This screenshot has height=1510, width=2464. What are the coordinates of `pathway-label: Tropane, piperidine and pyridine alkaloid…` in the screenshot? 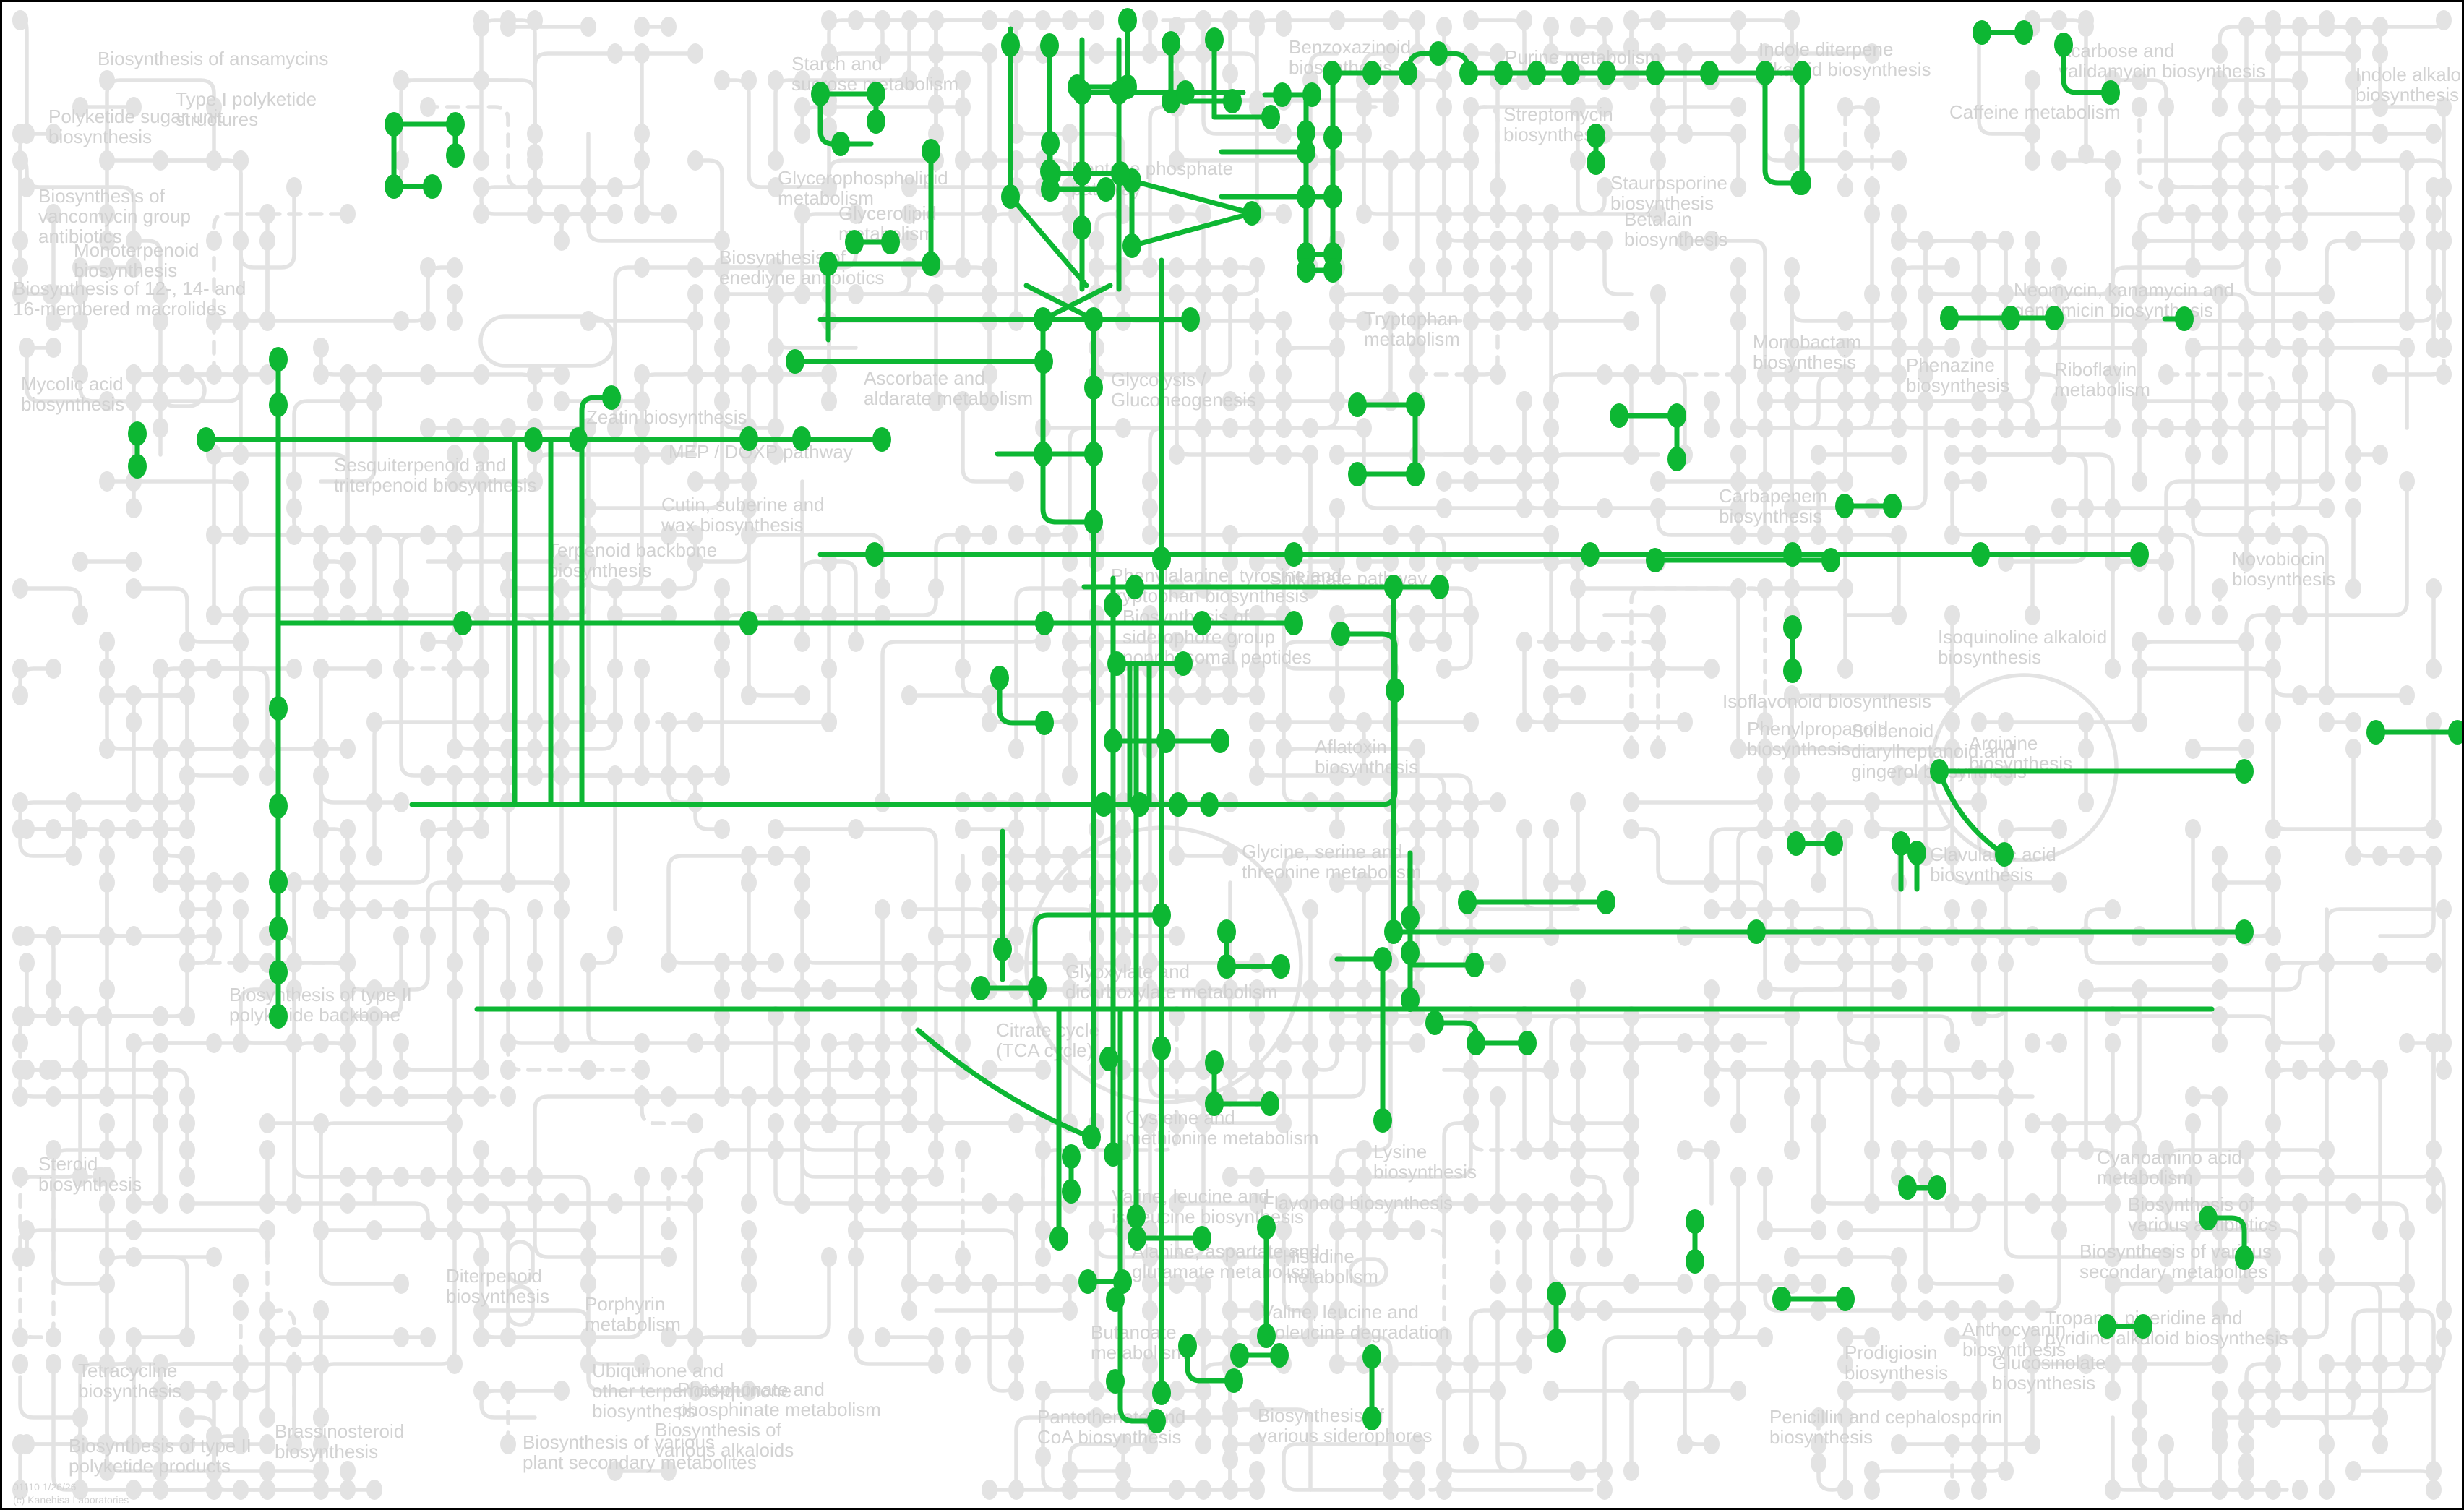 It's located at (2166, 1328).